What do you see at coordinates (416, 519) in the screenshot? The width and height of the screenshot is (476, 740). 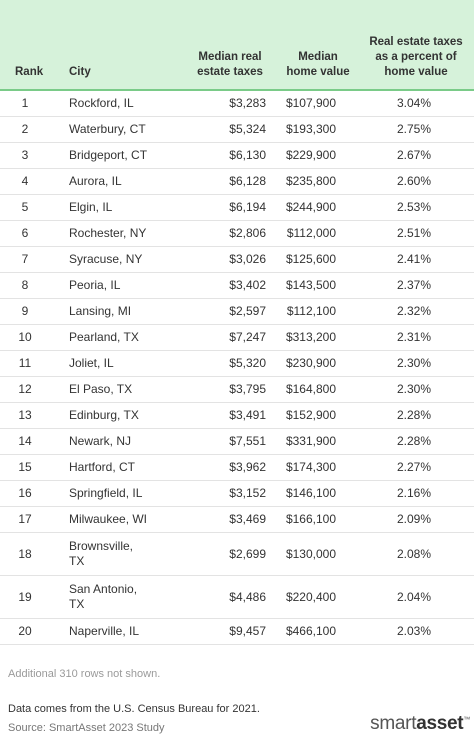 I see `tax-percent-cell: 2.09%` at bounding box center [416, 519].